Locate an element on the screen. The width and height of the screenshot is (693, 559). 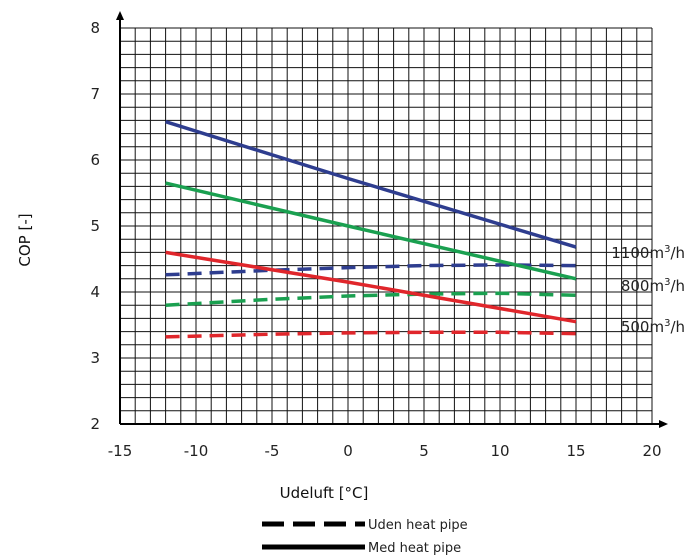
y-tick-label: 4 is located at coordinates (95, 292).